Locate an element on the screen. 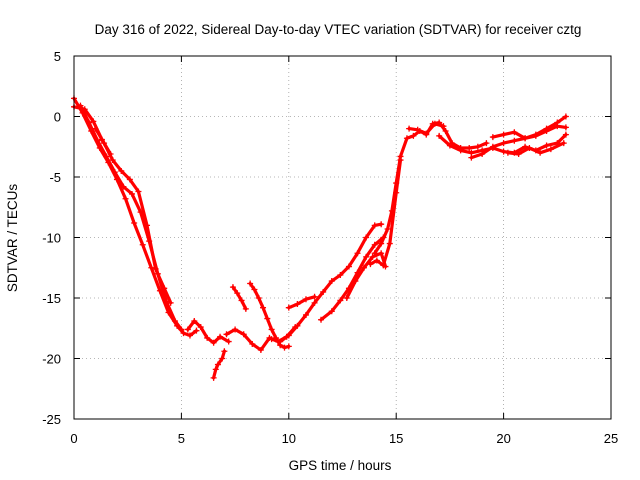 The width and height of the screenshot is (640, 480). y-tick-label: -10 is located at coordinates (51, 238).